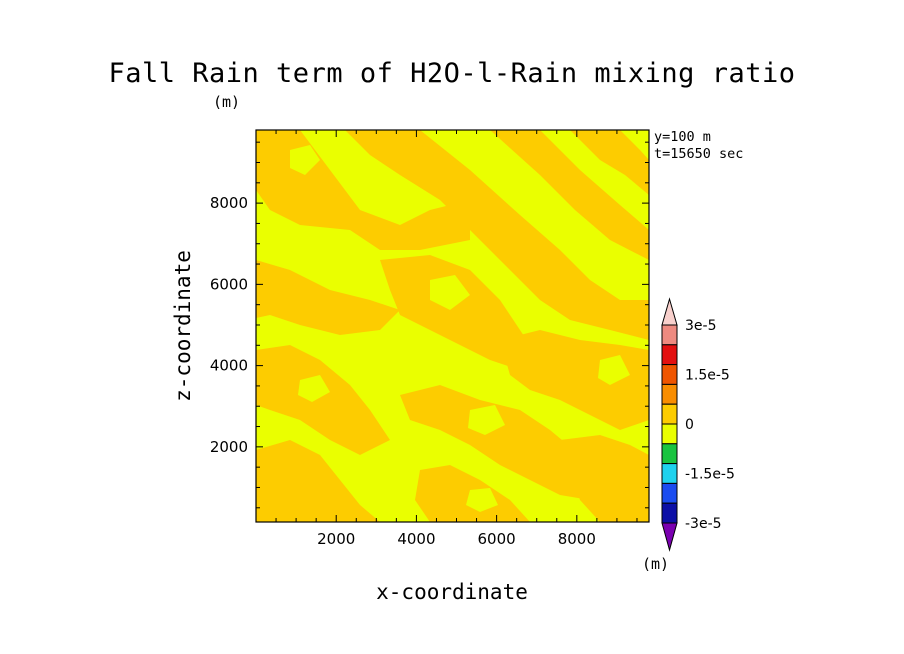 The height and width of the screenshot is (654, 904). What do you see at coordinates (500, 442) in the screenshot?
I see `orange-region-center-lower` at bounding box center [500, 442].